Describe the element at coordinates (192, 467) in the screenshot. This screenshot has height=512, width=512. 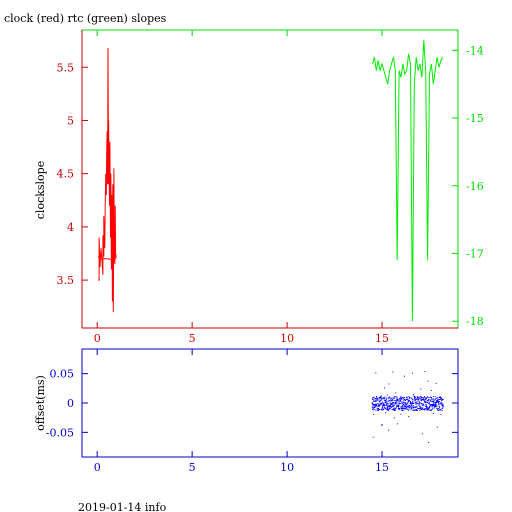
I see `offset-x-tick-label: 5` at that location.